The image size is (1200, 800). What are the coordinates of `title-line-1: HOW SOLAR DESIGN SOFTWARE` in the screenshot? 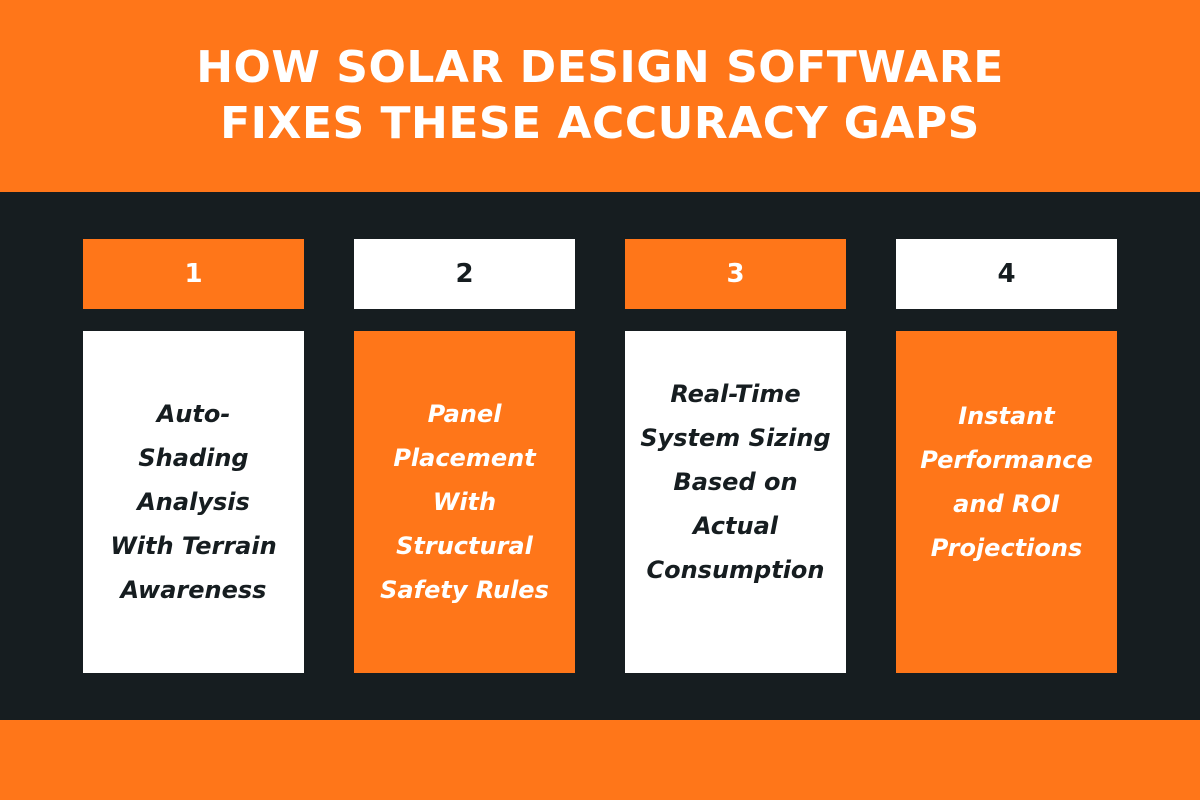 It's located at (600, 67).